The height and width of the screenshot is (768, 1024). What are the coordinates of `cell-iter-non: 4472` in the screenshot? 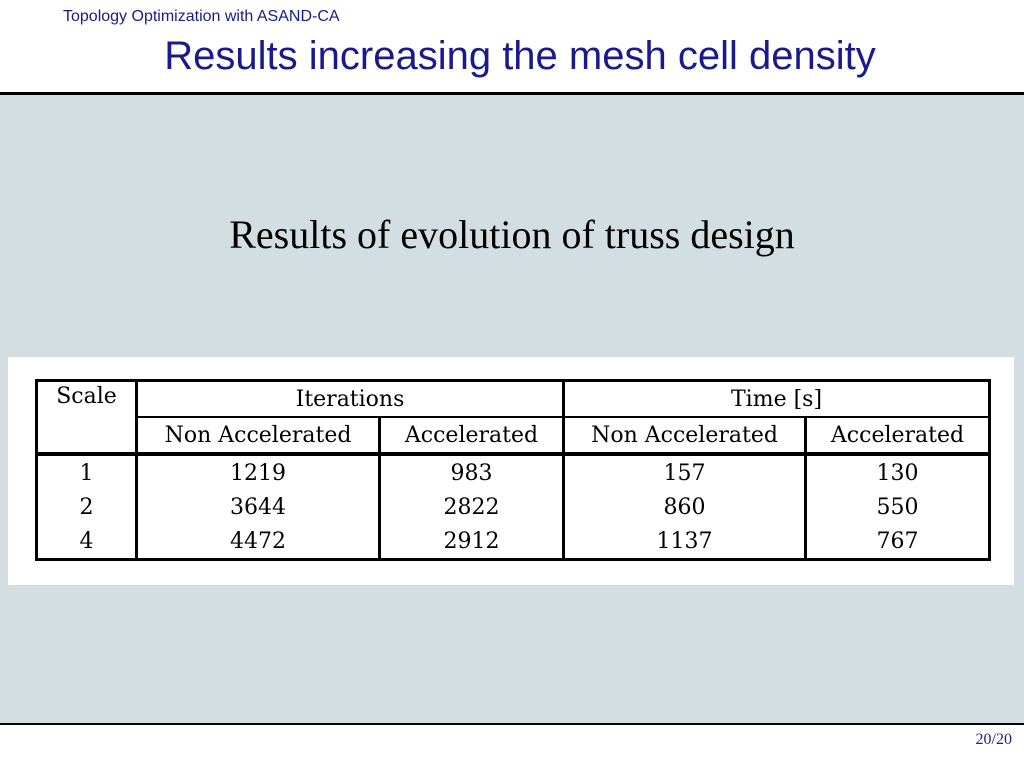 It's located at (258, 542).